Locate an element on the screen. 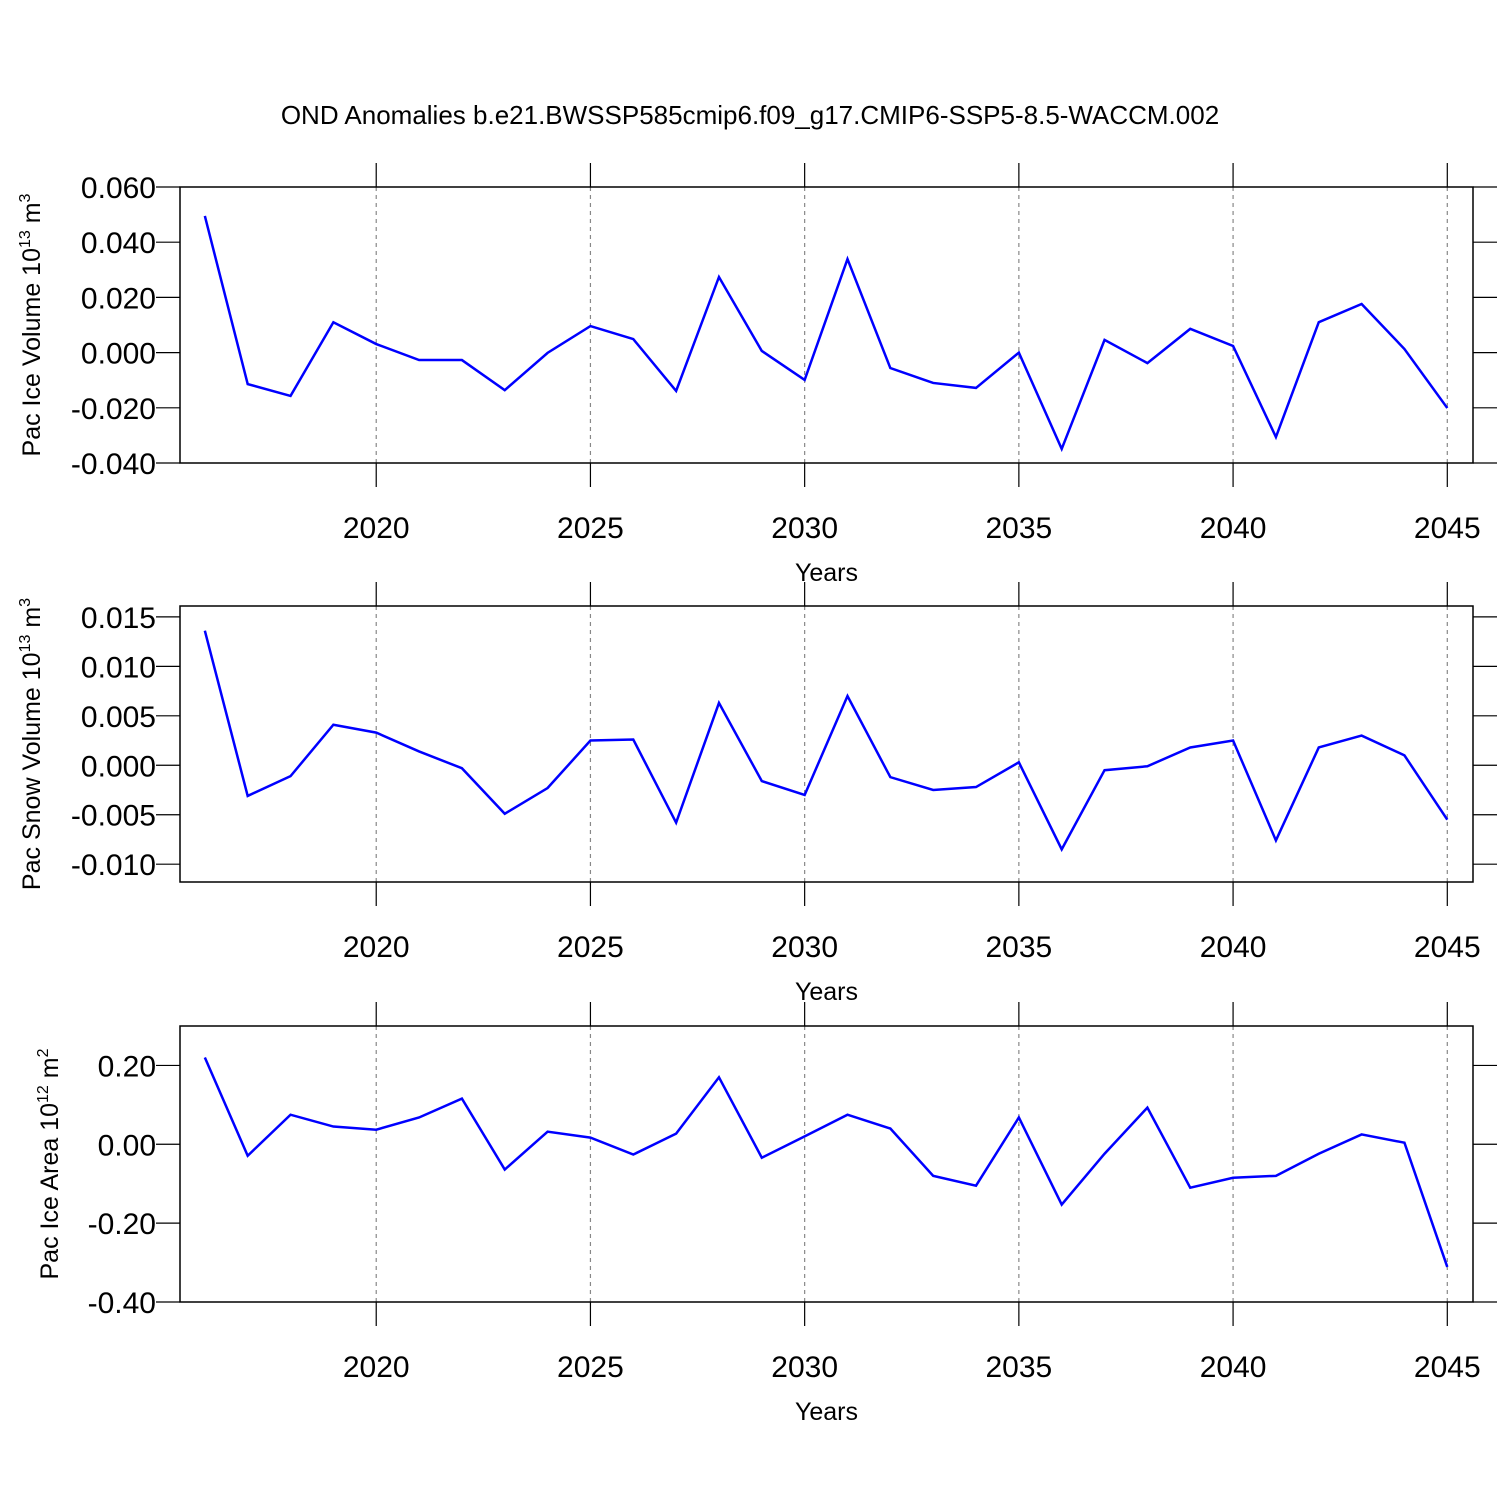 Image resolution: width=1500 pixels, height=1500 pixels. y-tick-label: 0.005 is located at coordinates (118, 717).